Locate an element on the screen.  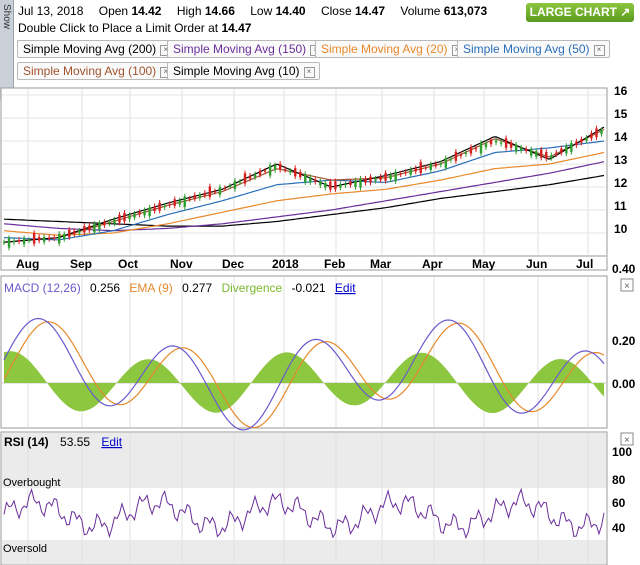
macd-tick-label: 0.00 is located at coordinates (624, 384).